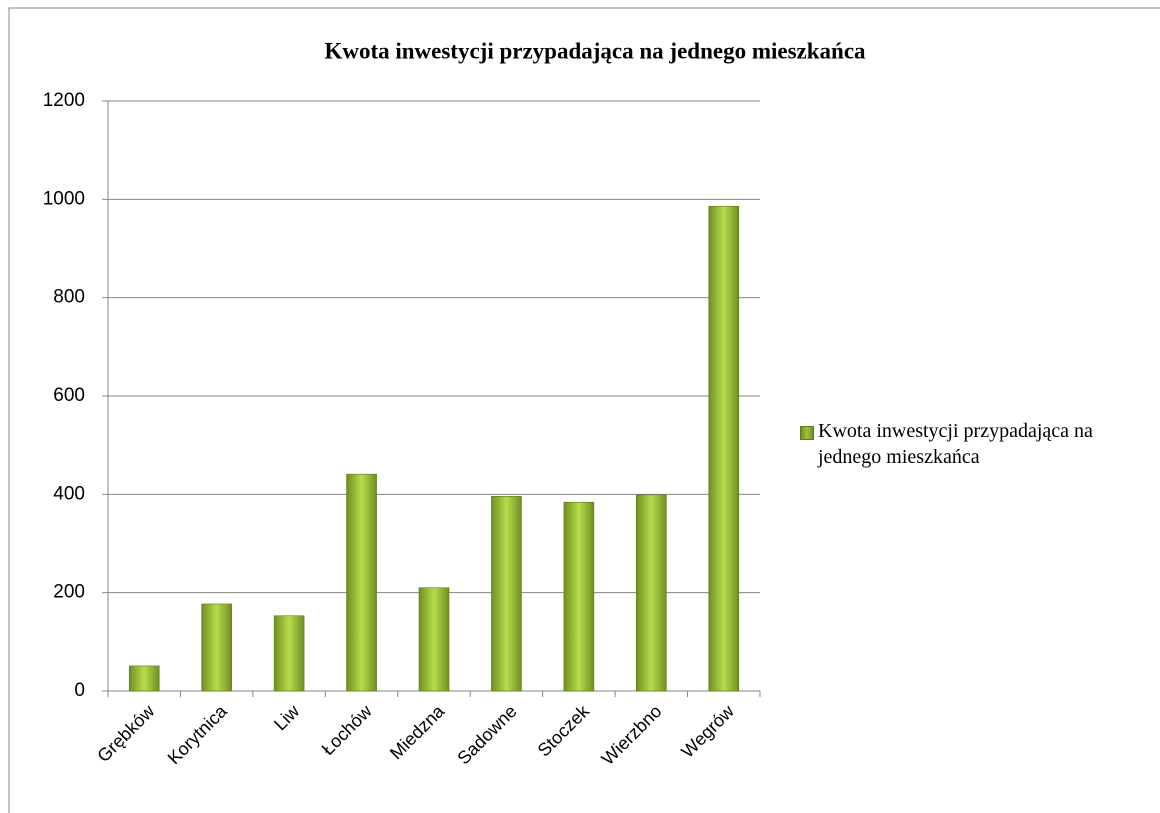  I want to click on x-tick-label: Wierzbno, so click(632, 735).